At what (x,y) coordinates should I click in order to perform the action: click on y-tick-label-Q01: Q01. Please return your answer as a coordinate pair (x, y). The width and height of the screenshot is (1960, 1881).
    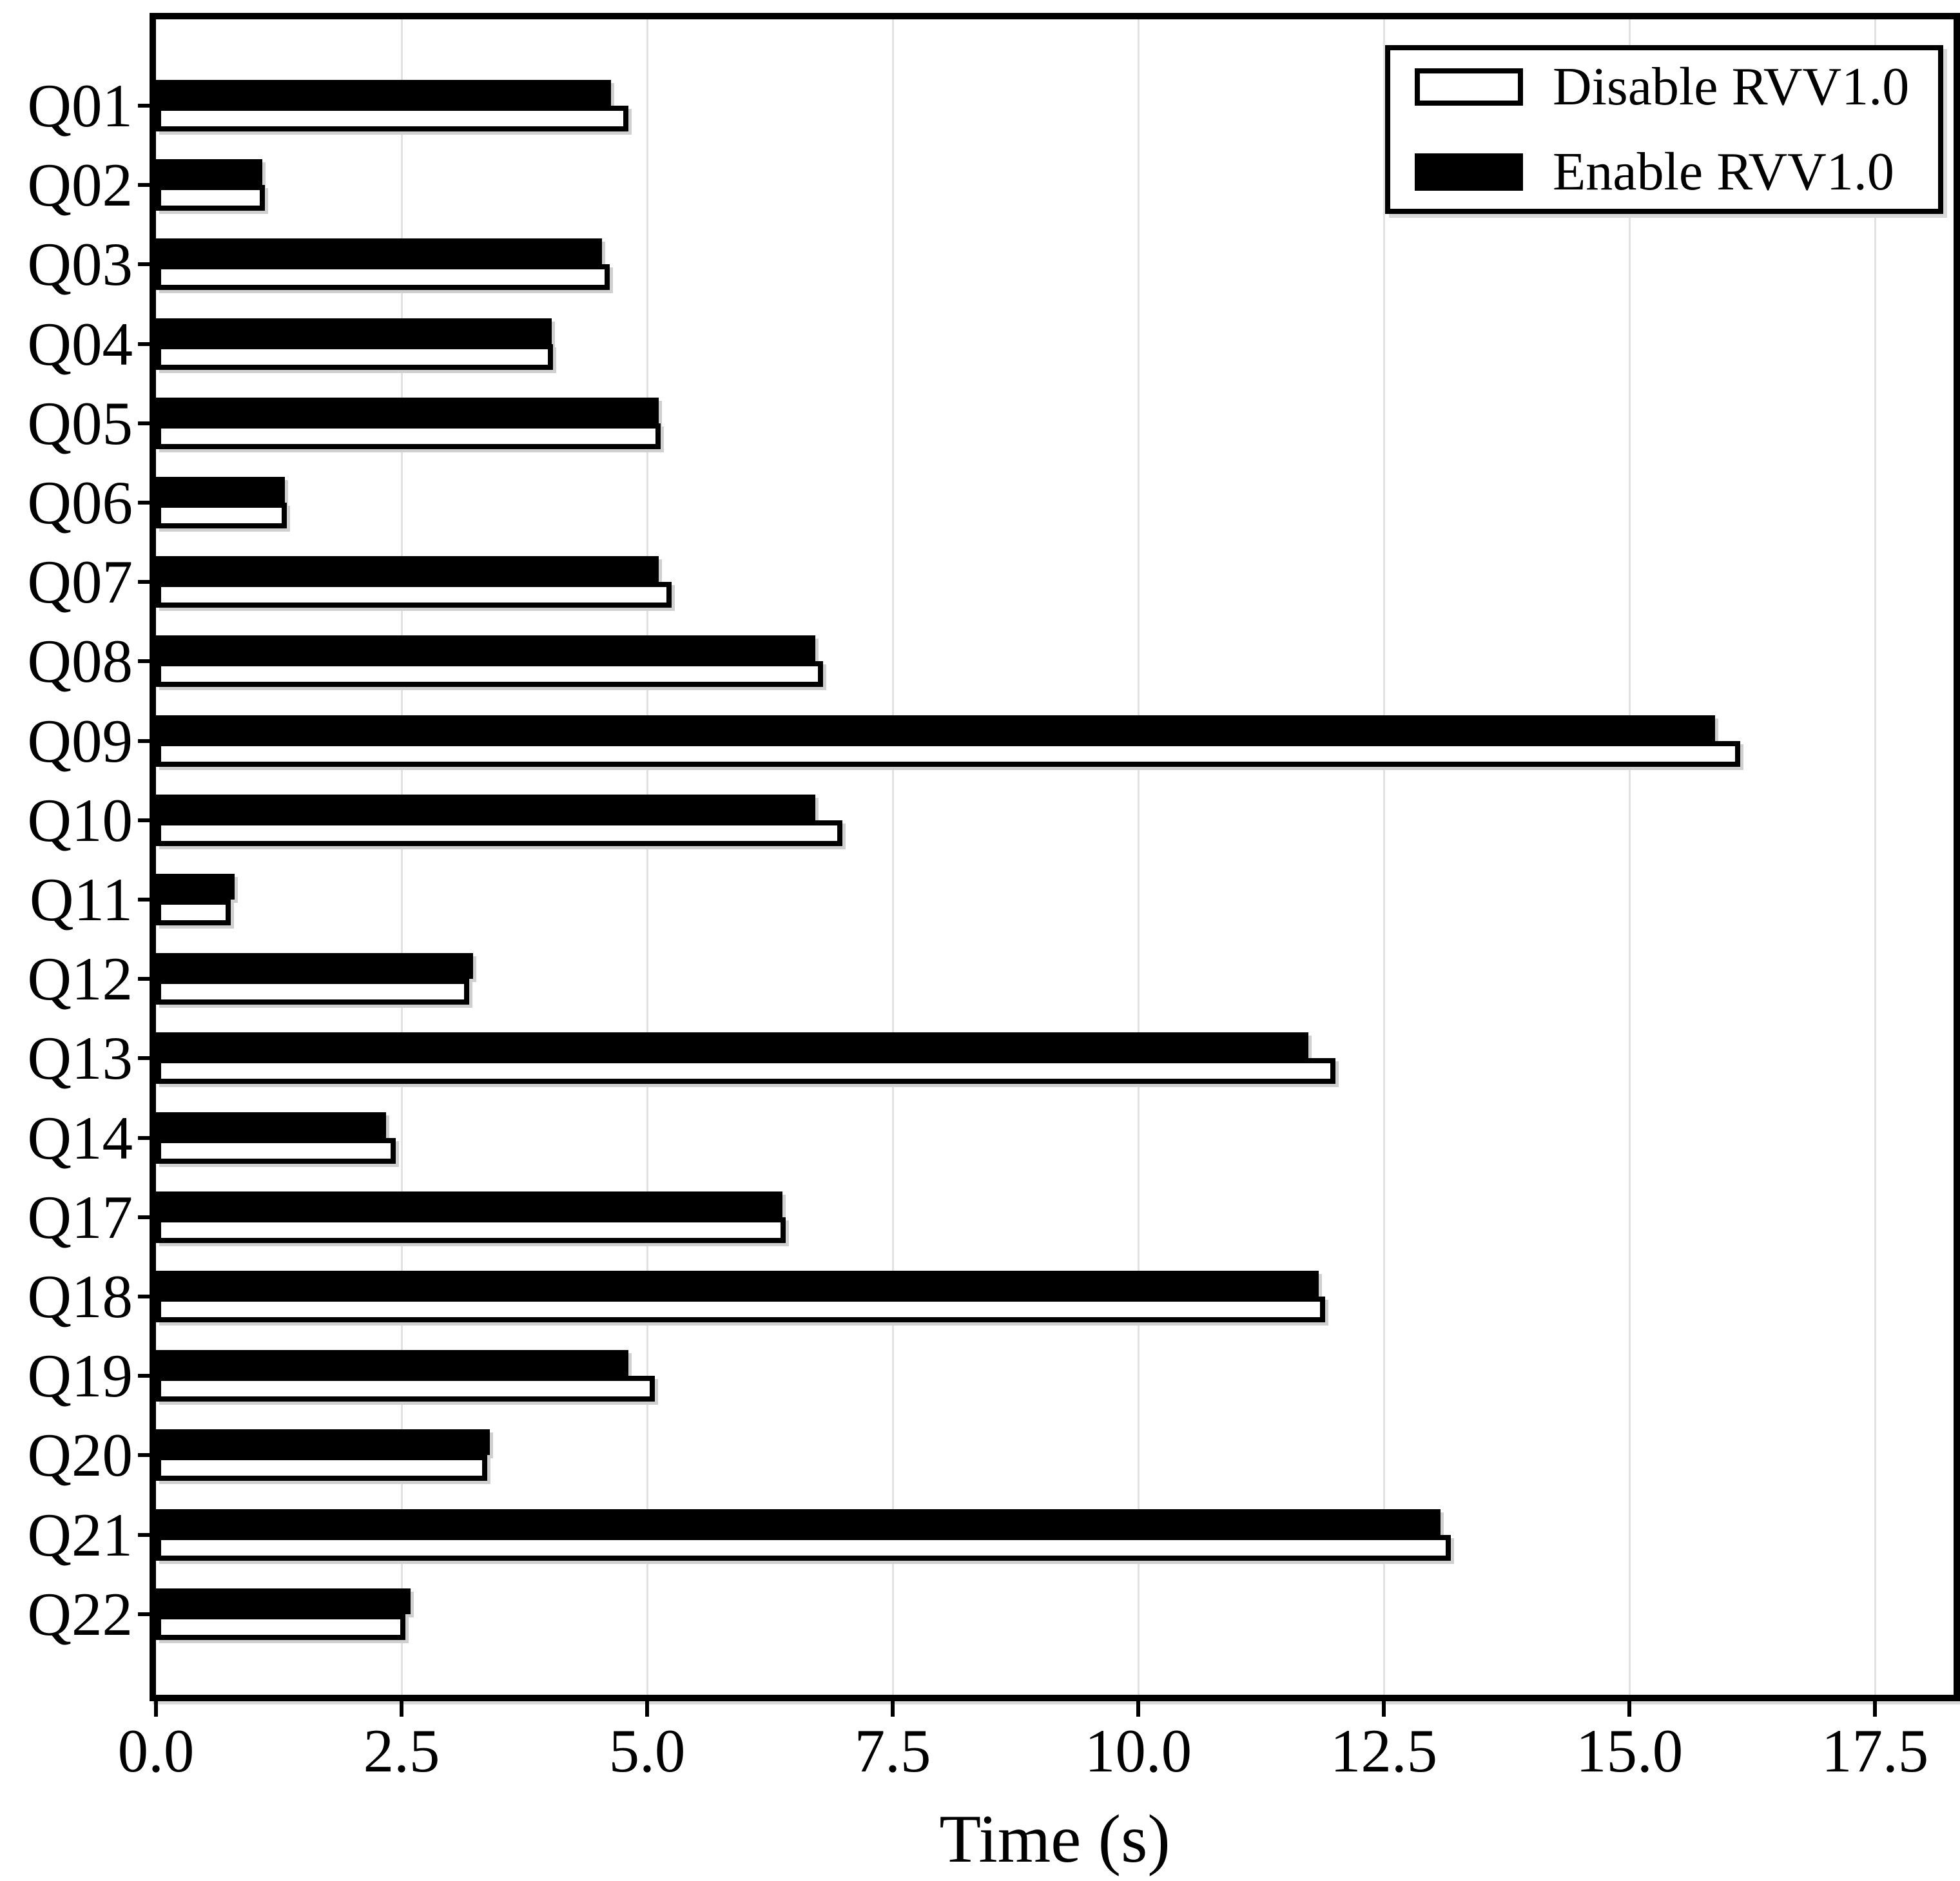
    Looking at the image, I should click on (80, 106).